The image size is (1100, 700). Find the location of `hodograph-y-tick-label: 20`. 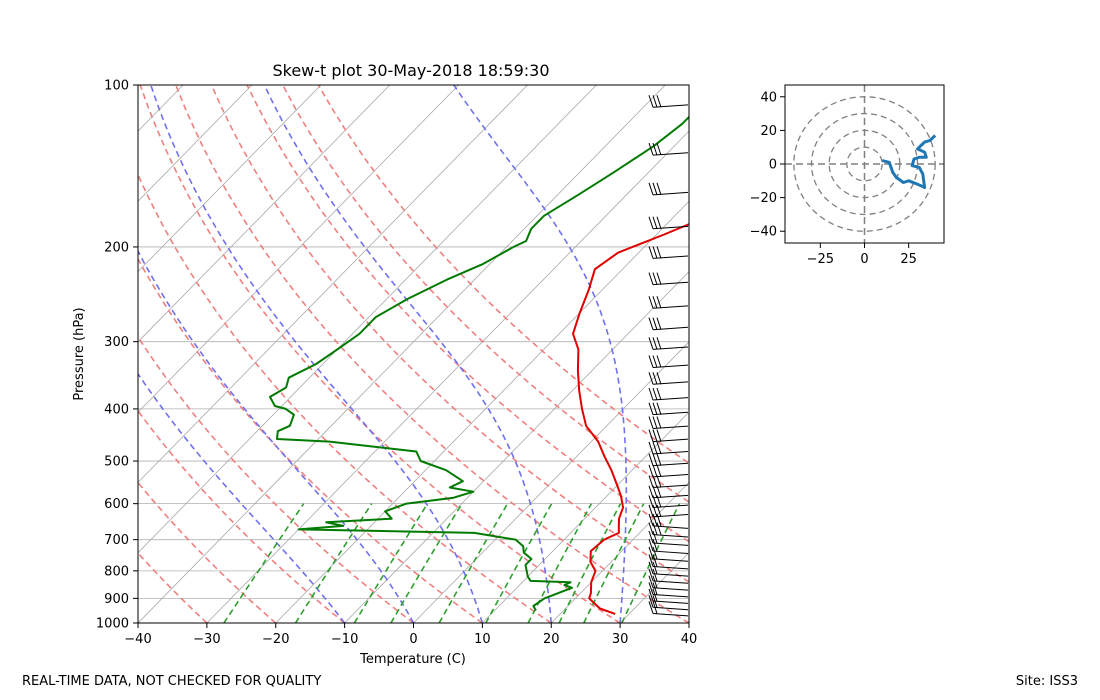

hodograph-y-tick-label: 20 is located at coordinates (768, 131).